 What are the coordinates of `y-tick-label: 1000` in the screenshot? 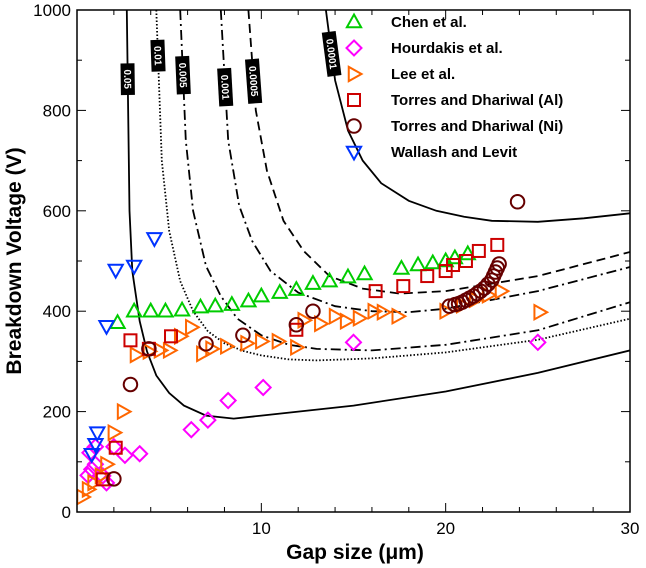 It's located at (52, 10).